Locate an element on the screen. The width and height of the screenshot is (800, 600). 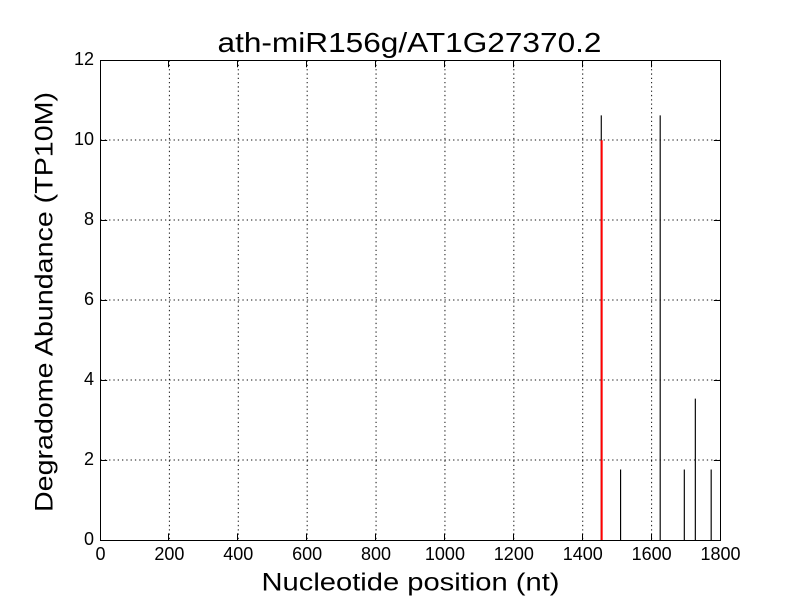
svg-text: 1200 is located at coordinates (514, 554).